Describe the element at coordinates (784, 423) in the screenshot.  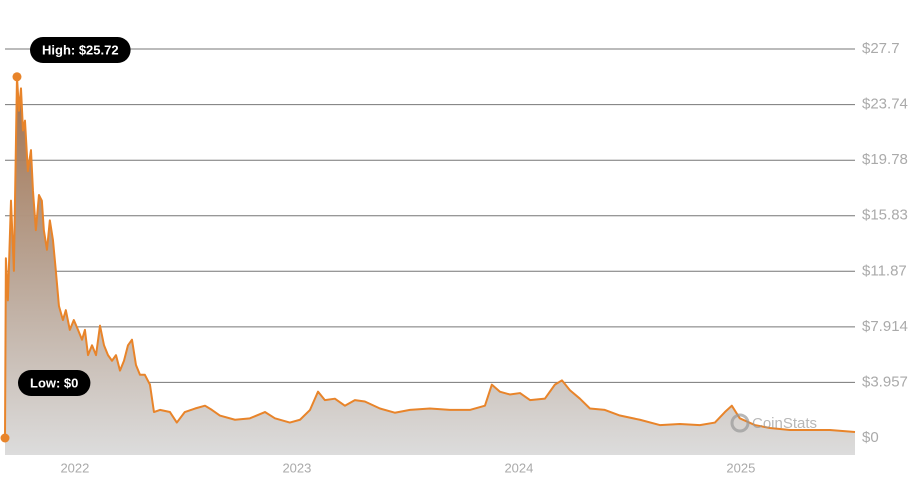
I see `watermark: CoinStats` at that location.